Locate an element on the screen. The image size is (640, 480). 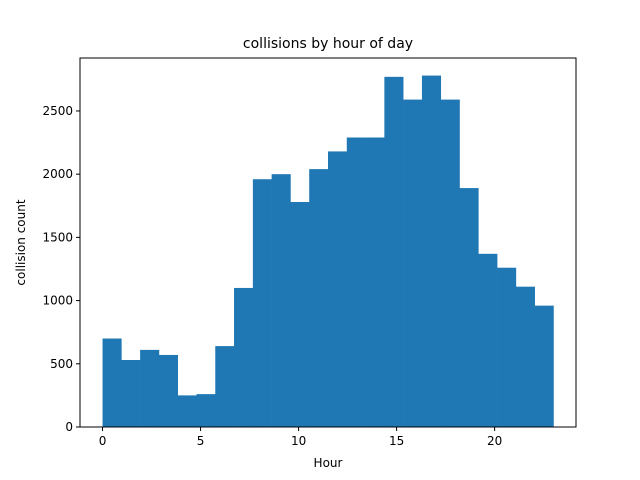
y-tick-label: 2500 is located at coordinates (57, 111).